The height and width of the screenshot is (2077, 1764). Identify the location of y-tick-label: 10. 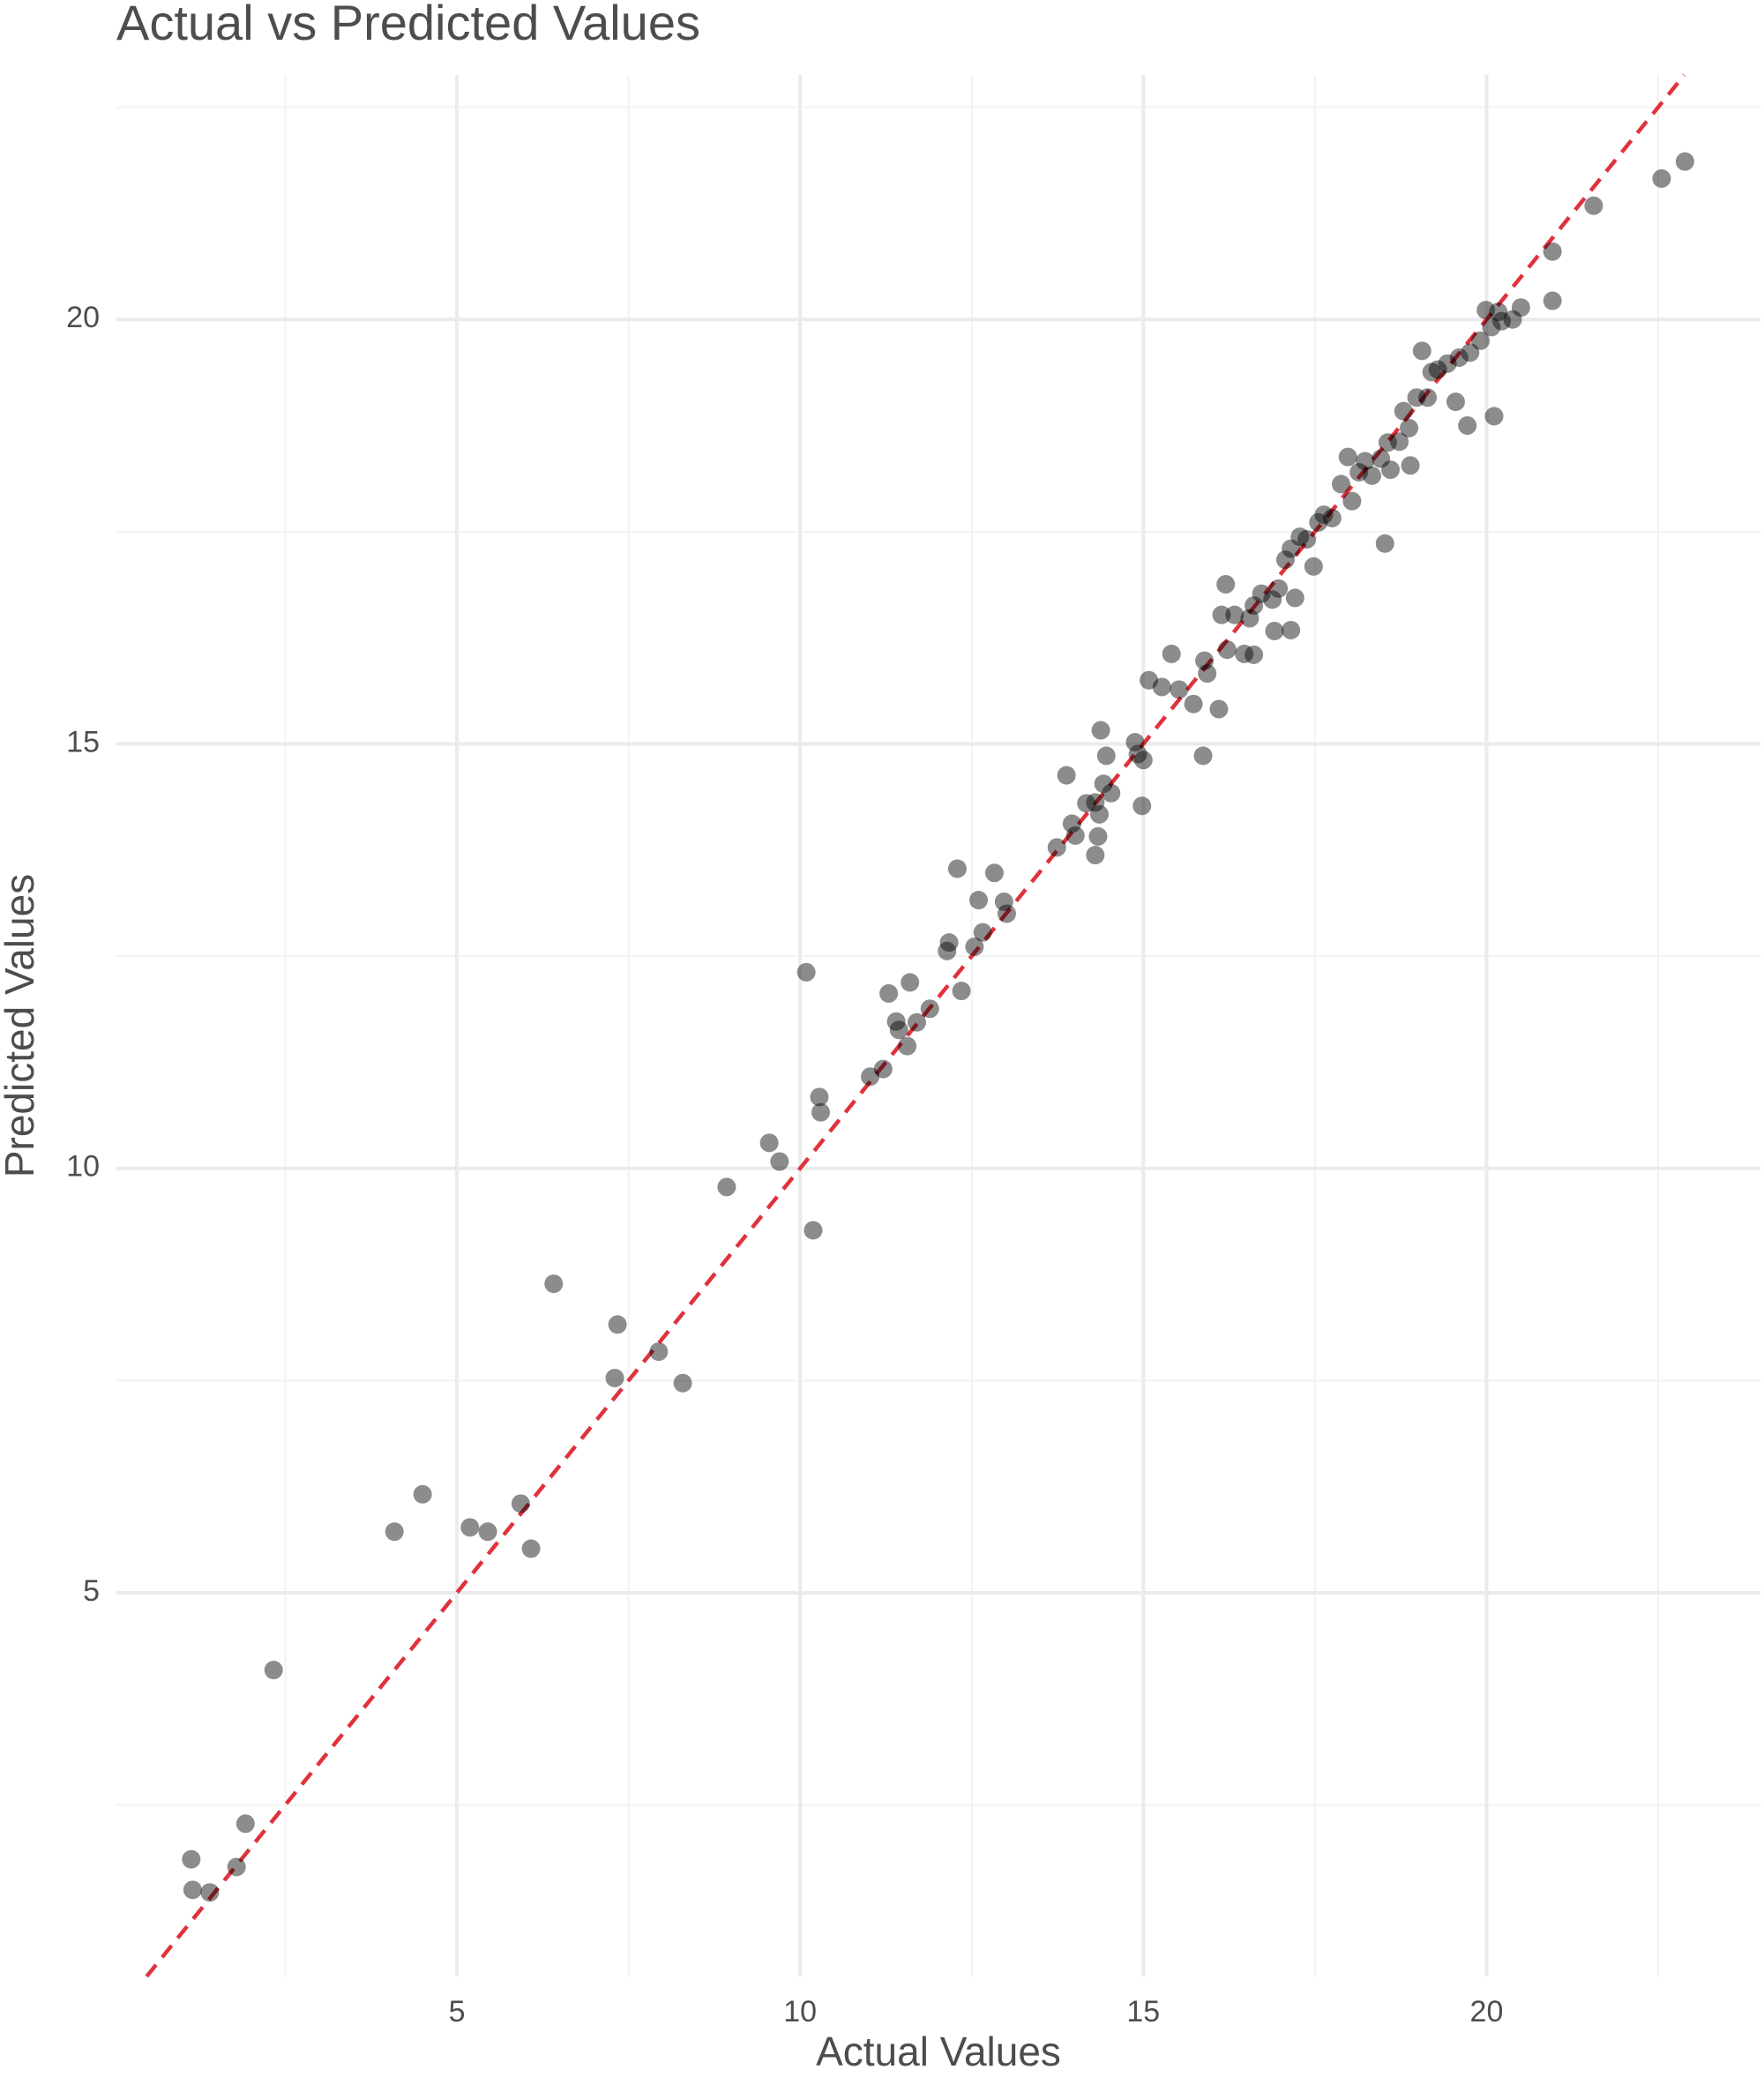
(83, 1167).